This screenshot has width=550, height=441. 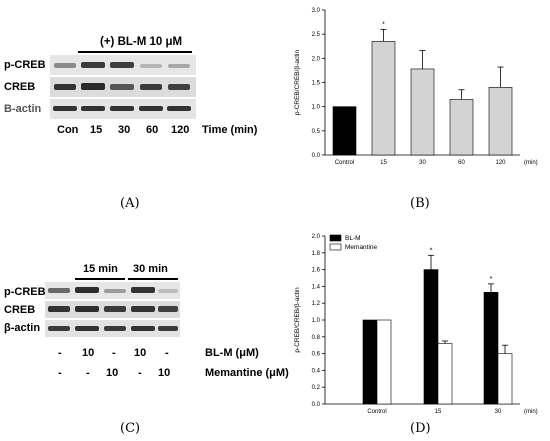 I want to click on blot-a-lane-unit: Time (min), so click(x=230, y=130).